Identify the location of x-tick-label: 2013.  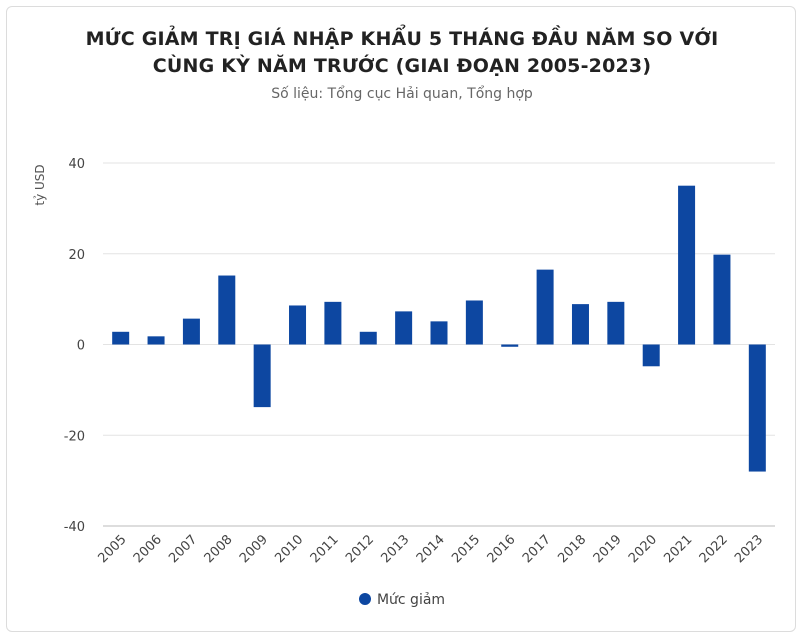
(395, 549).